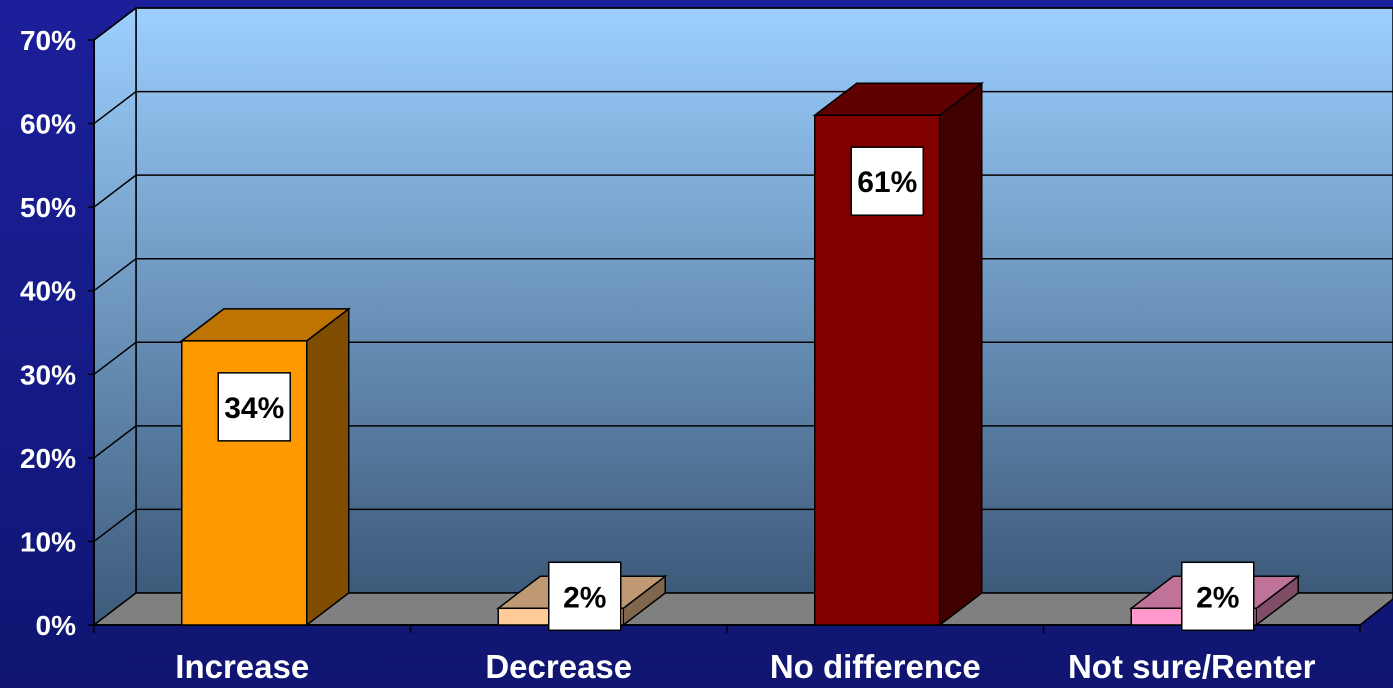 The image size is (1393, 688). What do you see at coordinates (242, 666) in the screenshot?
I see `x-category-label: Increase` at bounding box center [242, 666].